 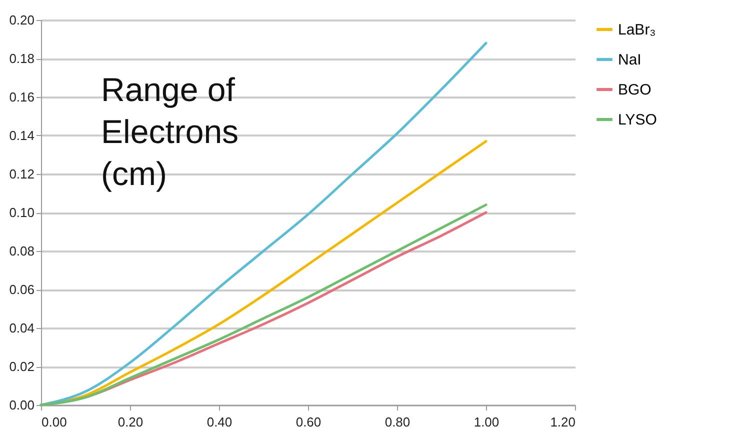 I want to click on y-tick-label: 0.12, so click(x=21, y=174).